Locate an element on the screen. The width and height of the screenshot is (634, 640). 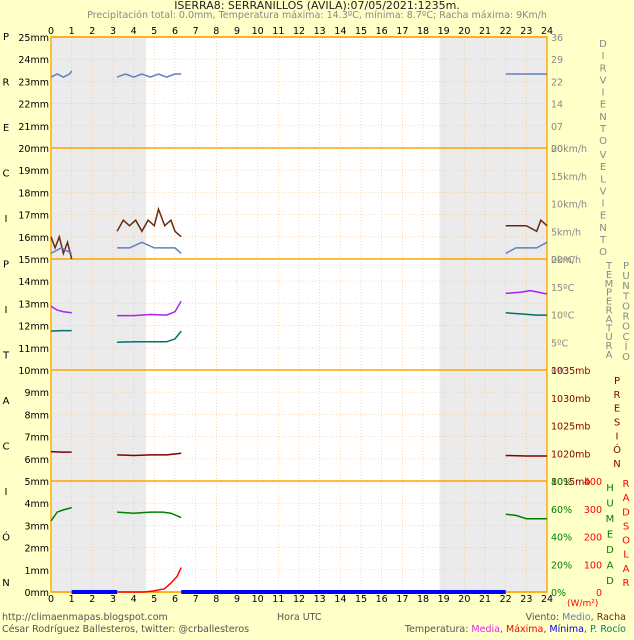
precip-tick-label: 21mm is located at coordinates (33, 127).